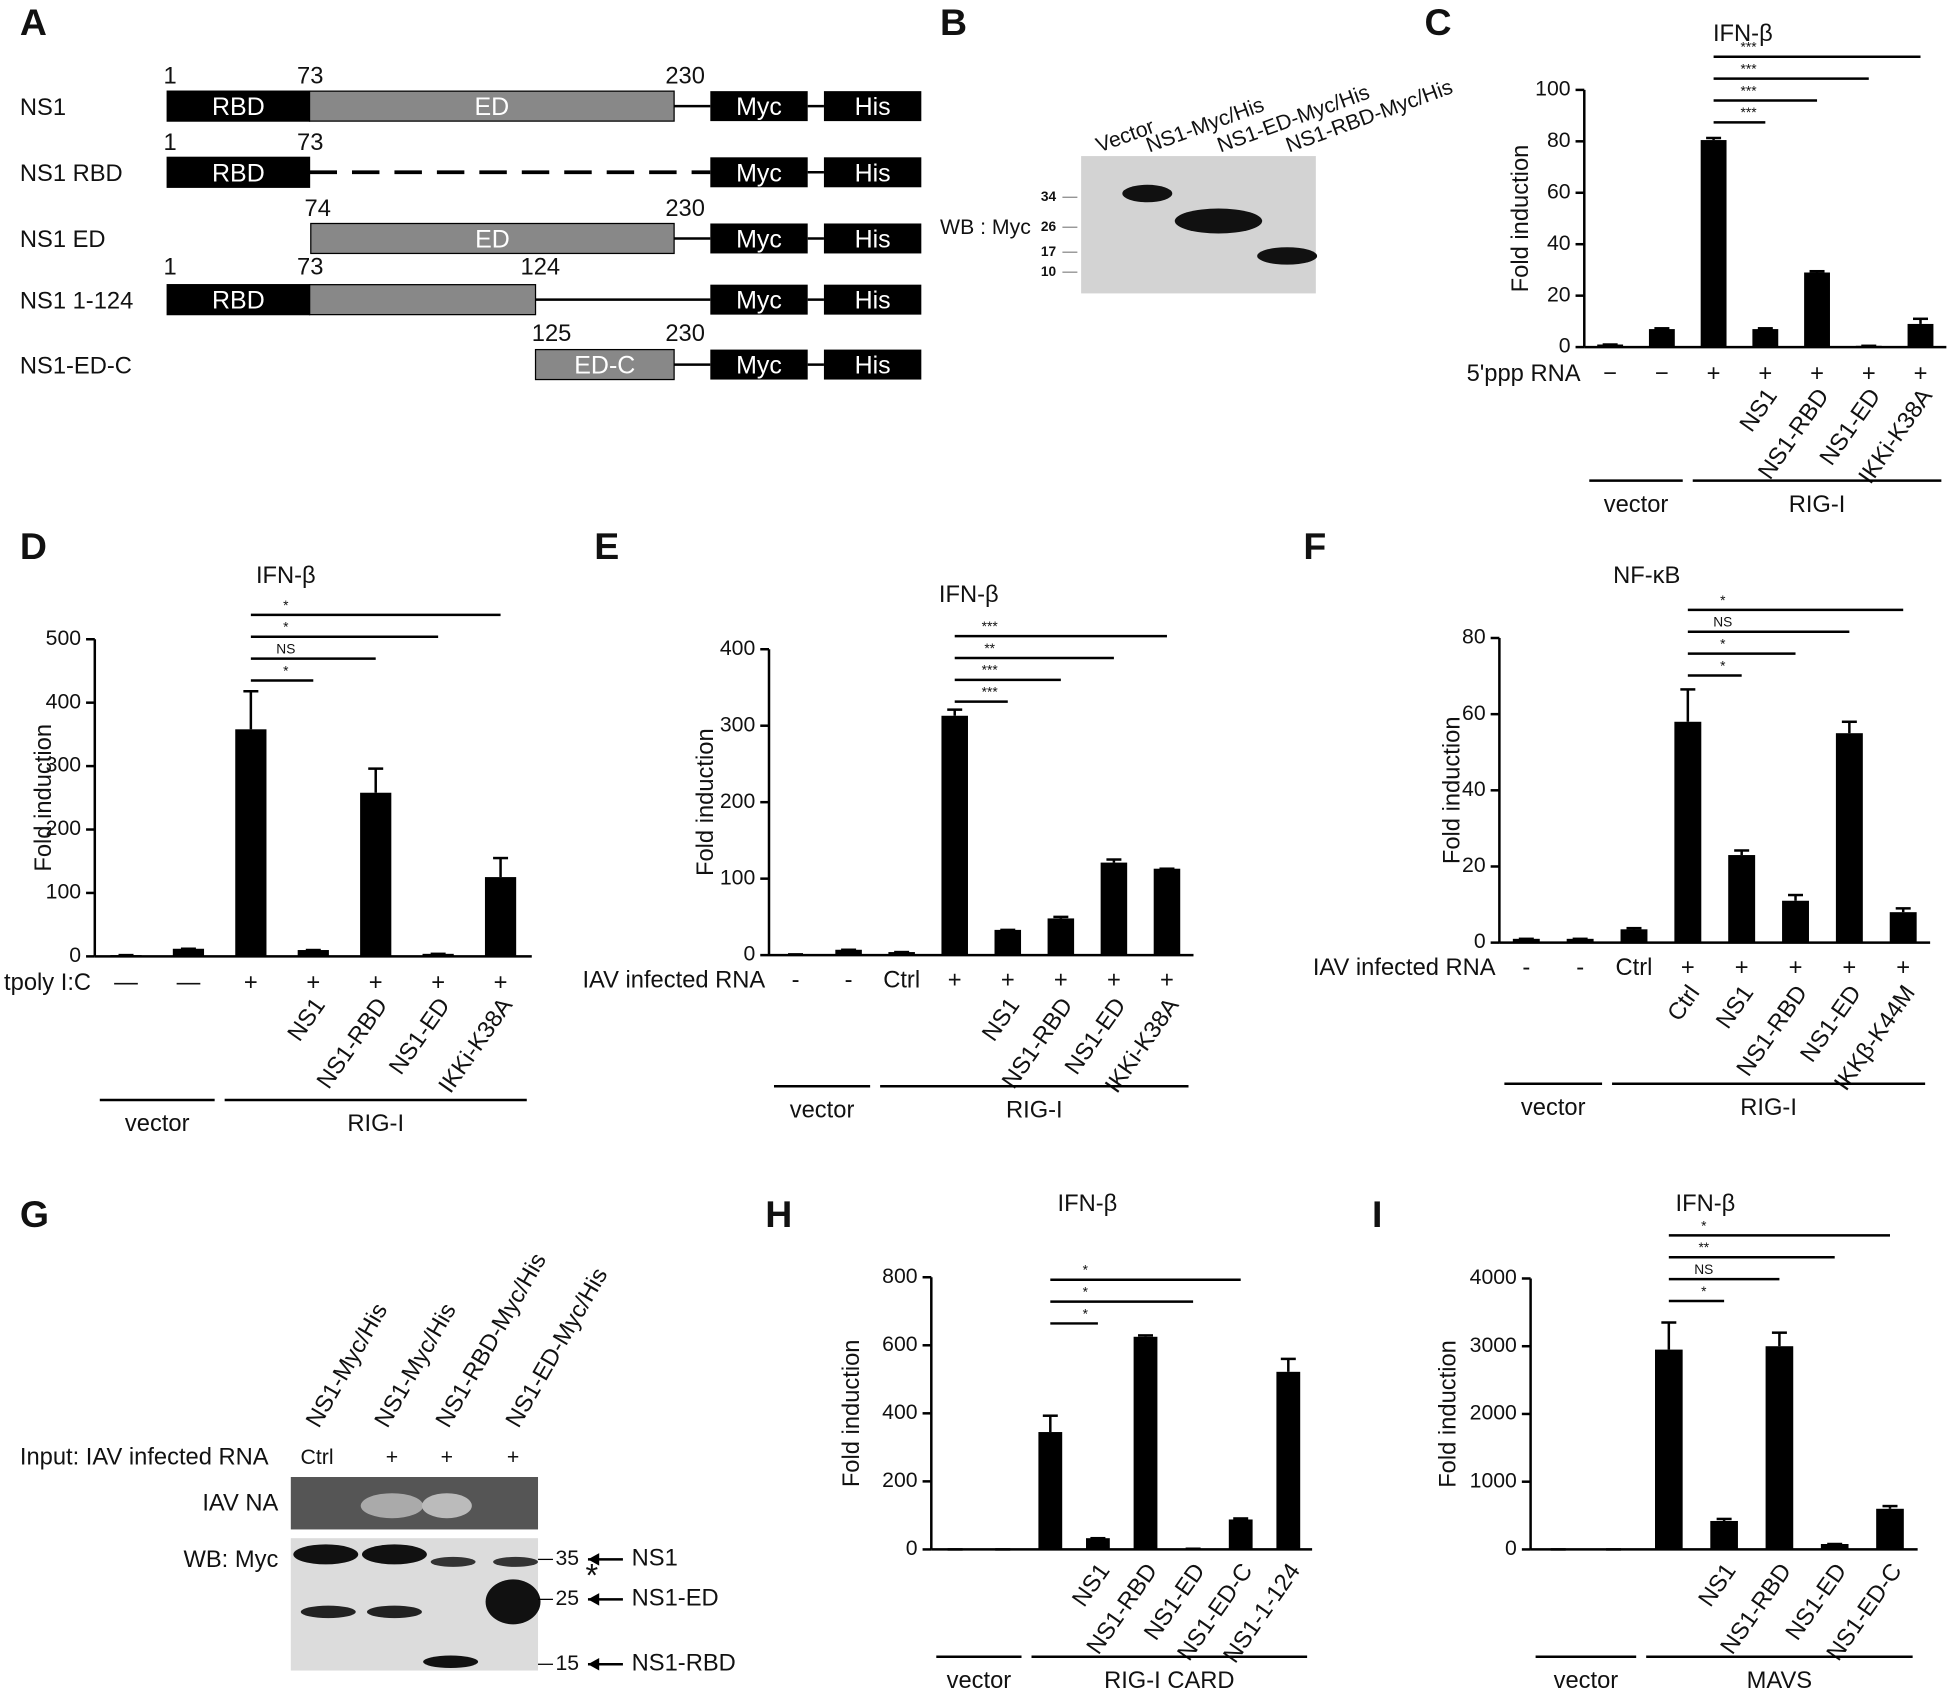 The image size is (1960, 1698). I want to click on nonspecific-mark: *, so click(591, 1576).